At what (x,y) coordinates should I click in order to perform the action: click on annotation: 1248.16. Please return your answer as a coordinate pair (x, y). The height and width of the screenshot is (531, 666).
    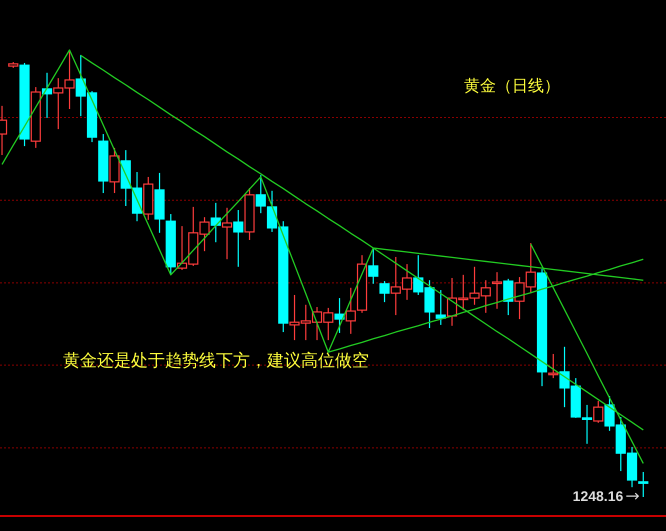
    Looking at the image, I should click on (598, 496).